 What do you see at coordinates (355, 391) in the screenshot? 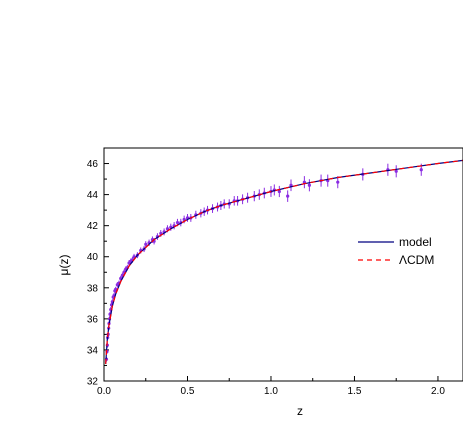
I see `x-tick-label: 1.5` at bounding box center [355, 391].